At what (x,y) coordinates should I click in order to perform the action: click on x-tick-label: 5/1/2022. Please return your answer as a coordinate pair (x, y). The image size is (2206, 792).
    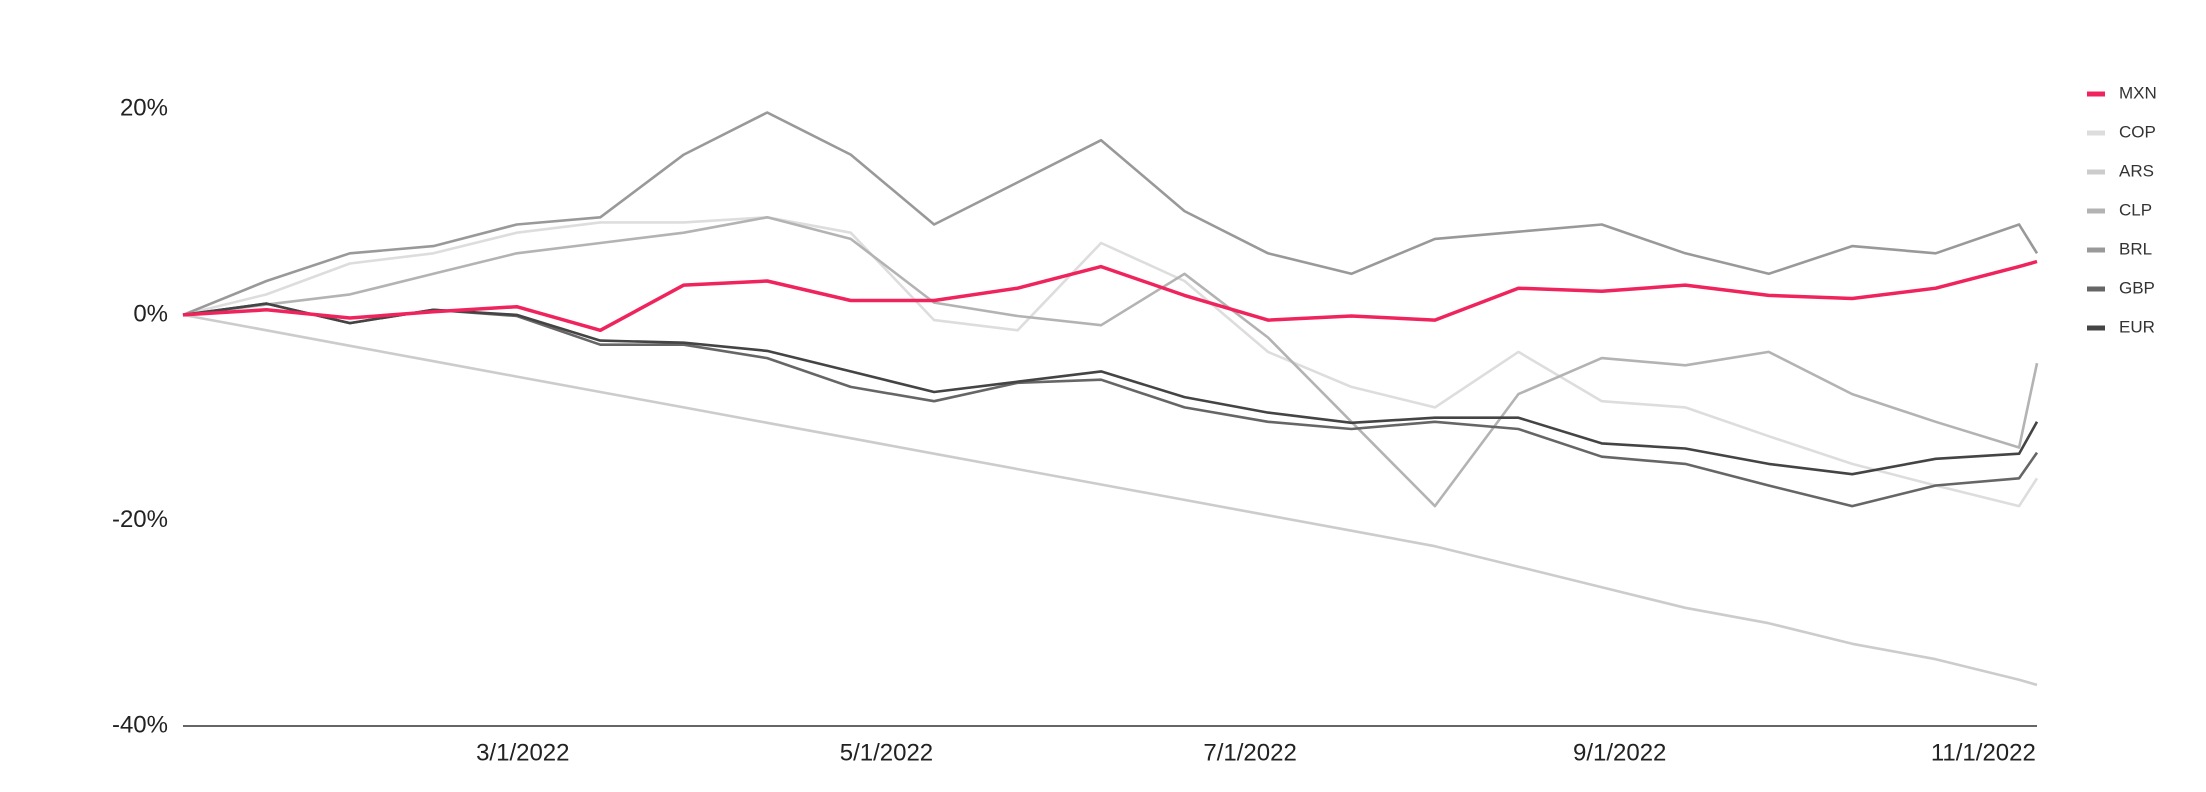
    Looking at the image, I should click on (886, 752).